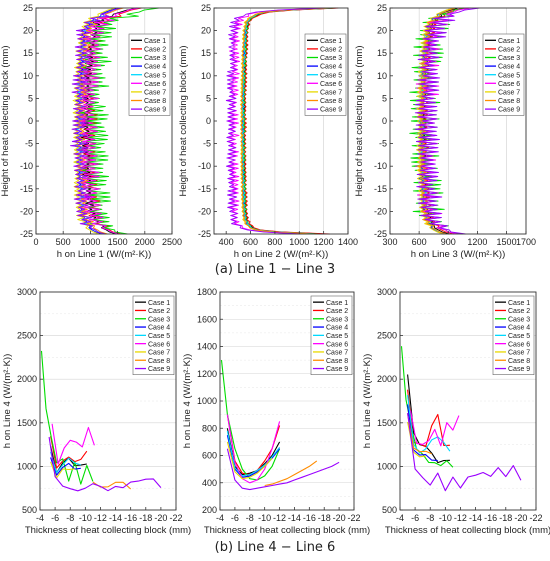  Describe the element at coordinates (100, 518) in the screenshot. I see `x-tick-label: -12` at that location.